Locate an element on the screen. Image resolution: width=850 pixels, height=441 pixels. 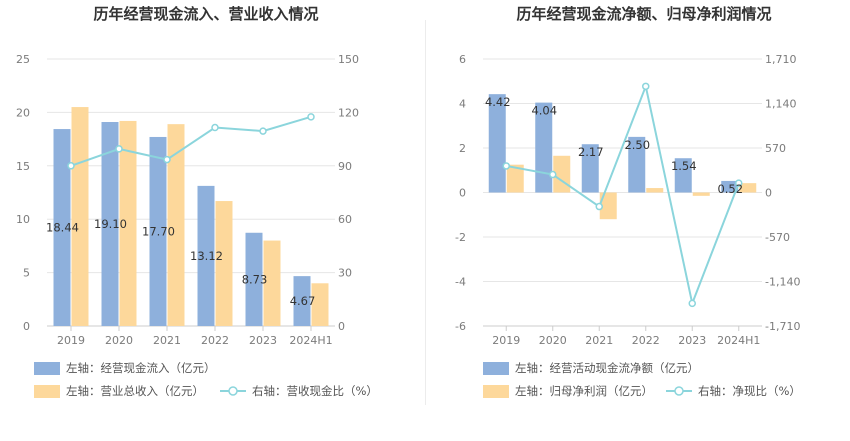
y-left-tick-label: 4 is located at coordinates (462, 104).